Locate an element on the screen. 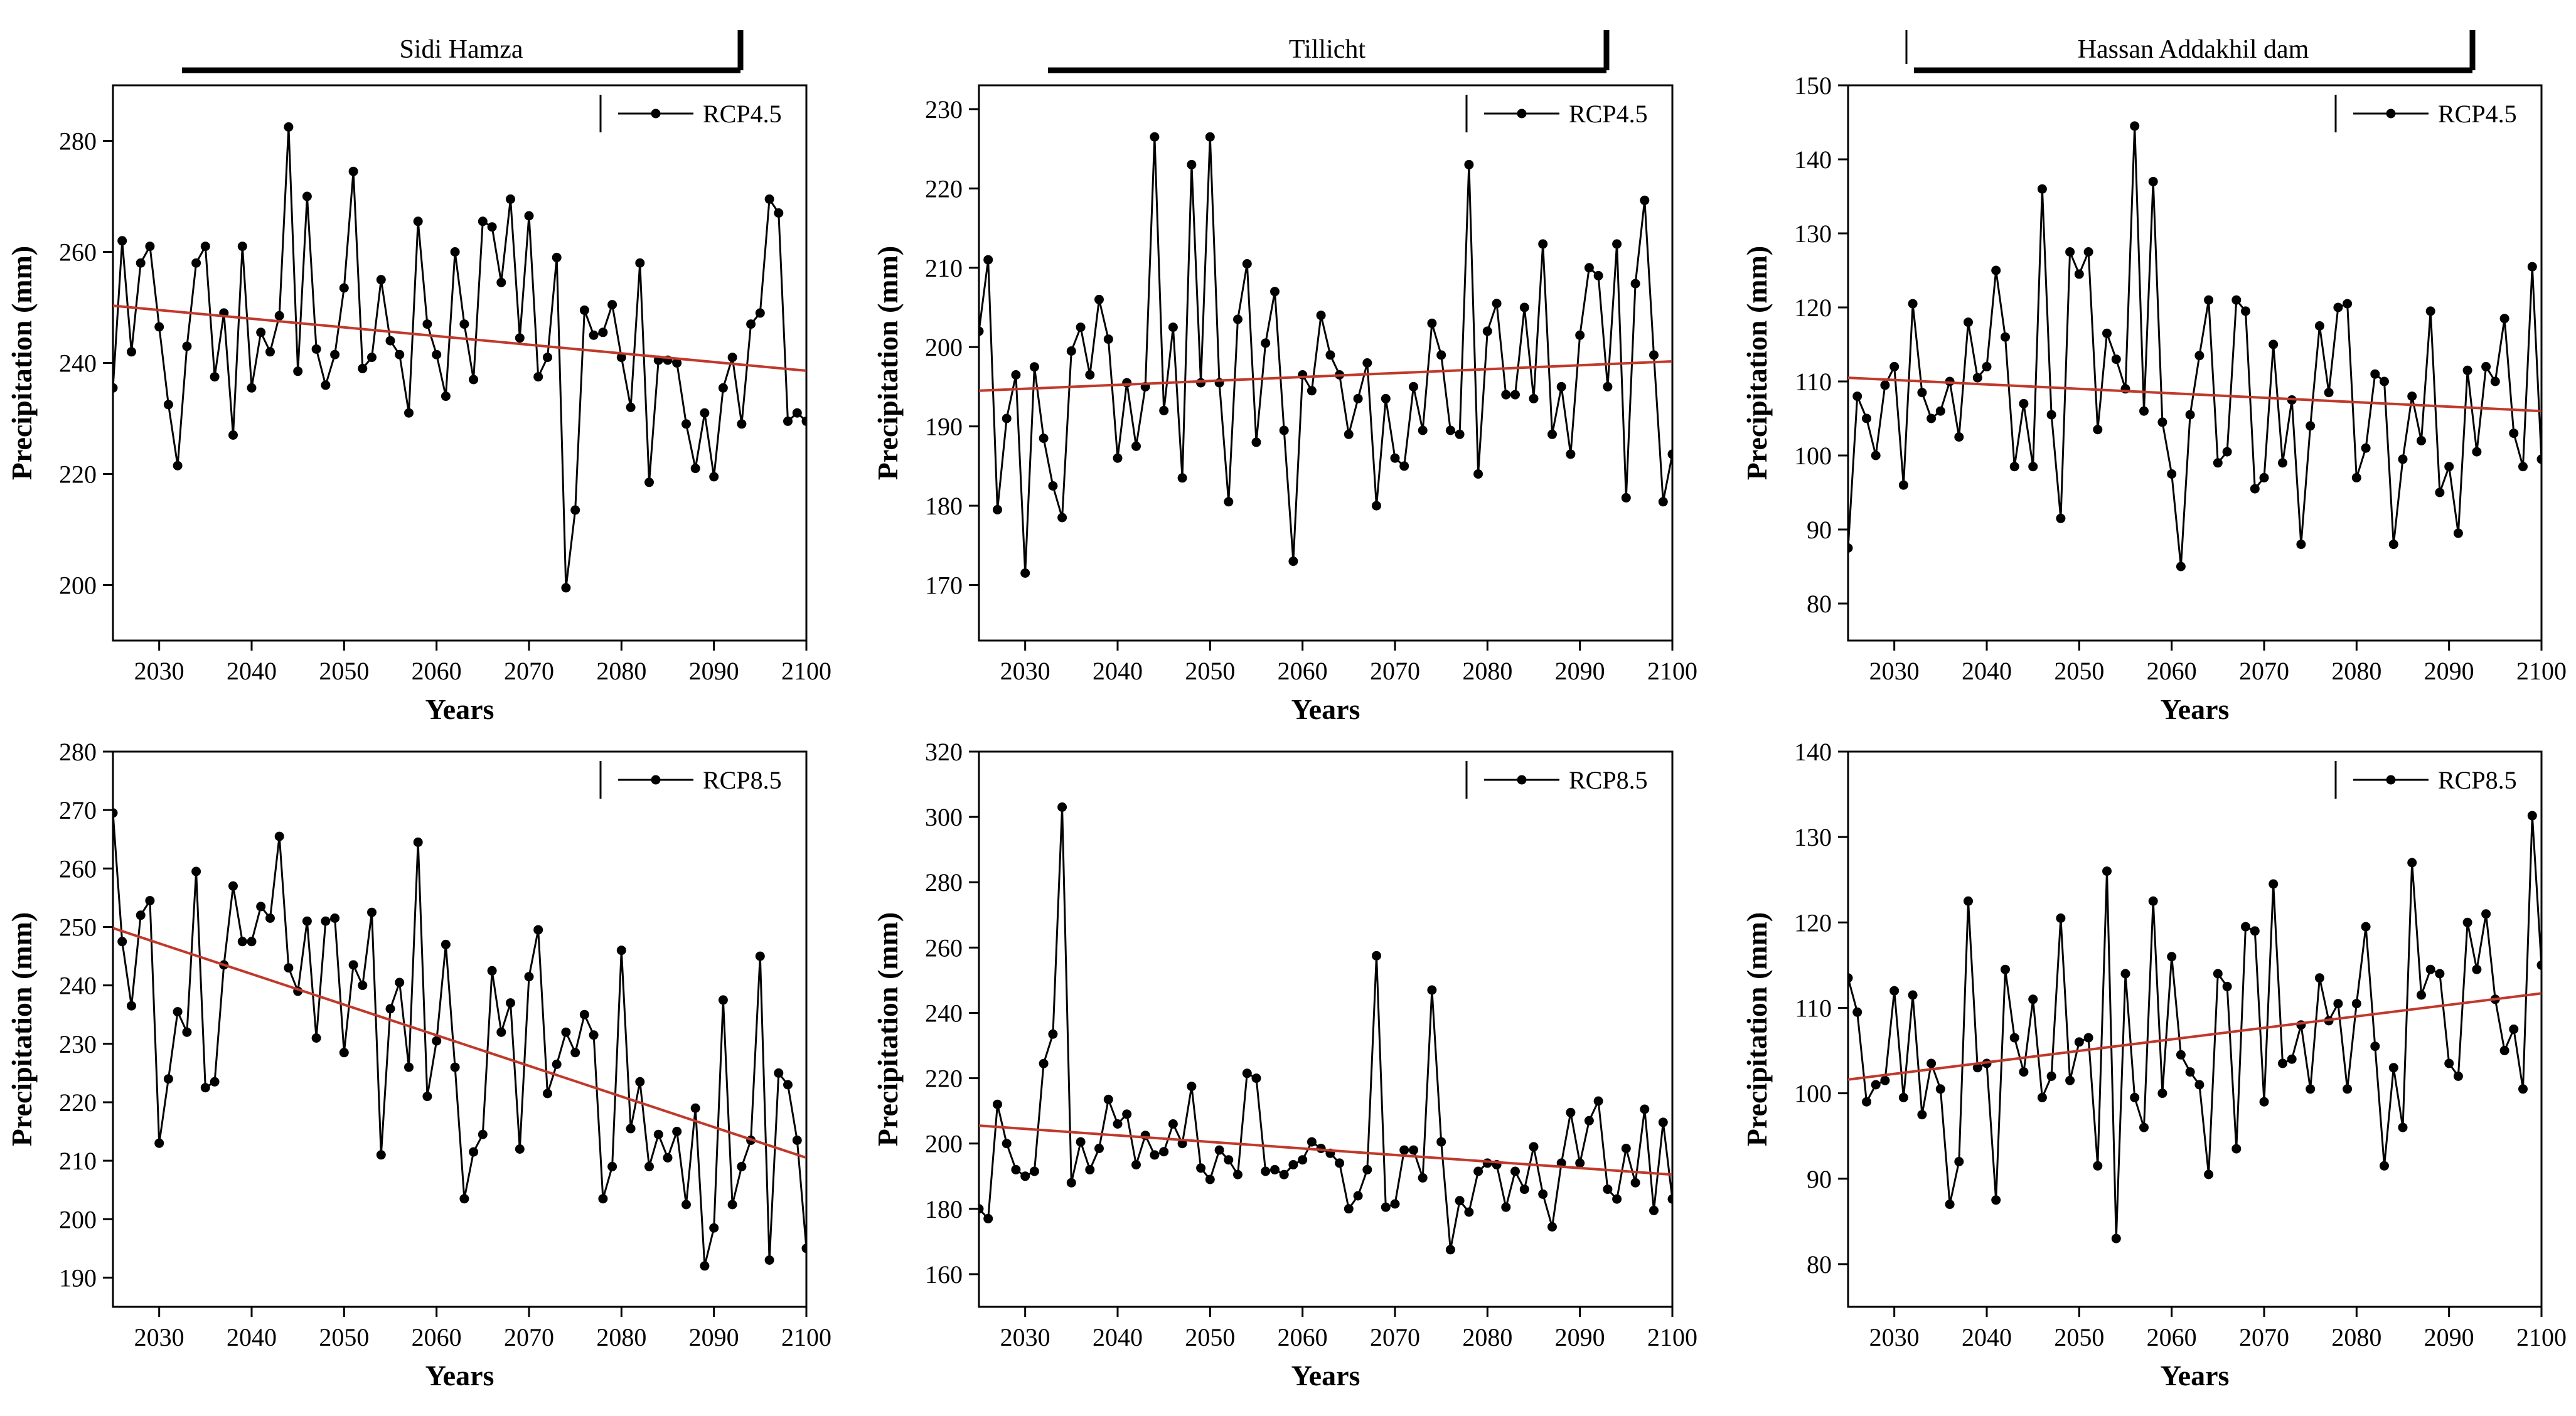  y-tick-label: 320 is located at coordinates (944, 752).